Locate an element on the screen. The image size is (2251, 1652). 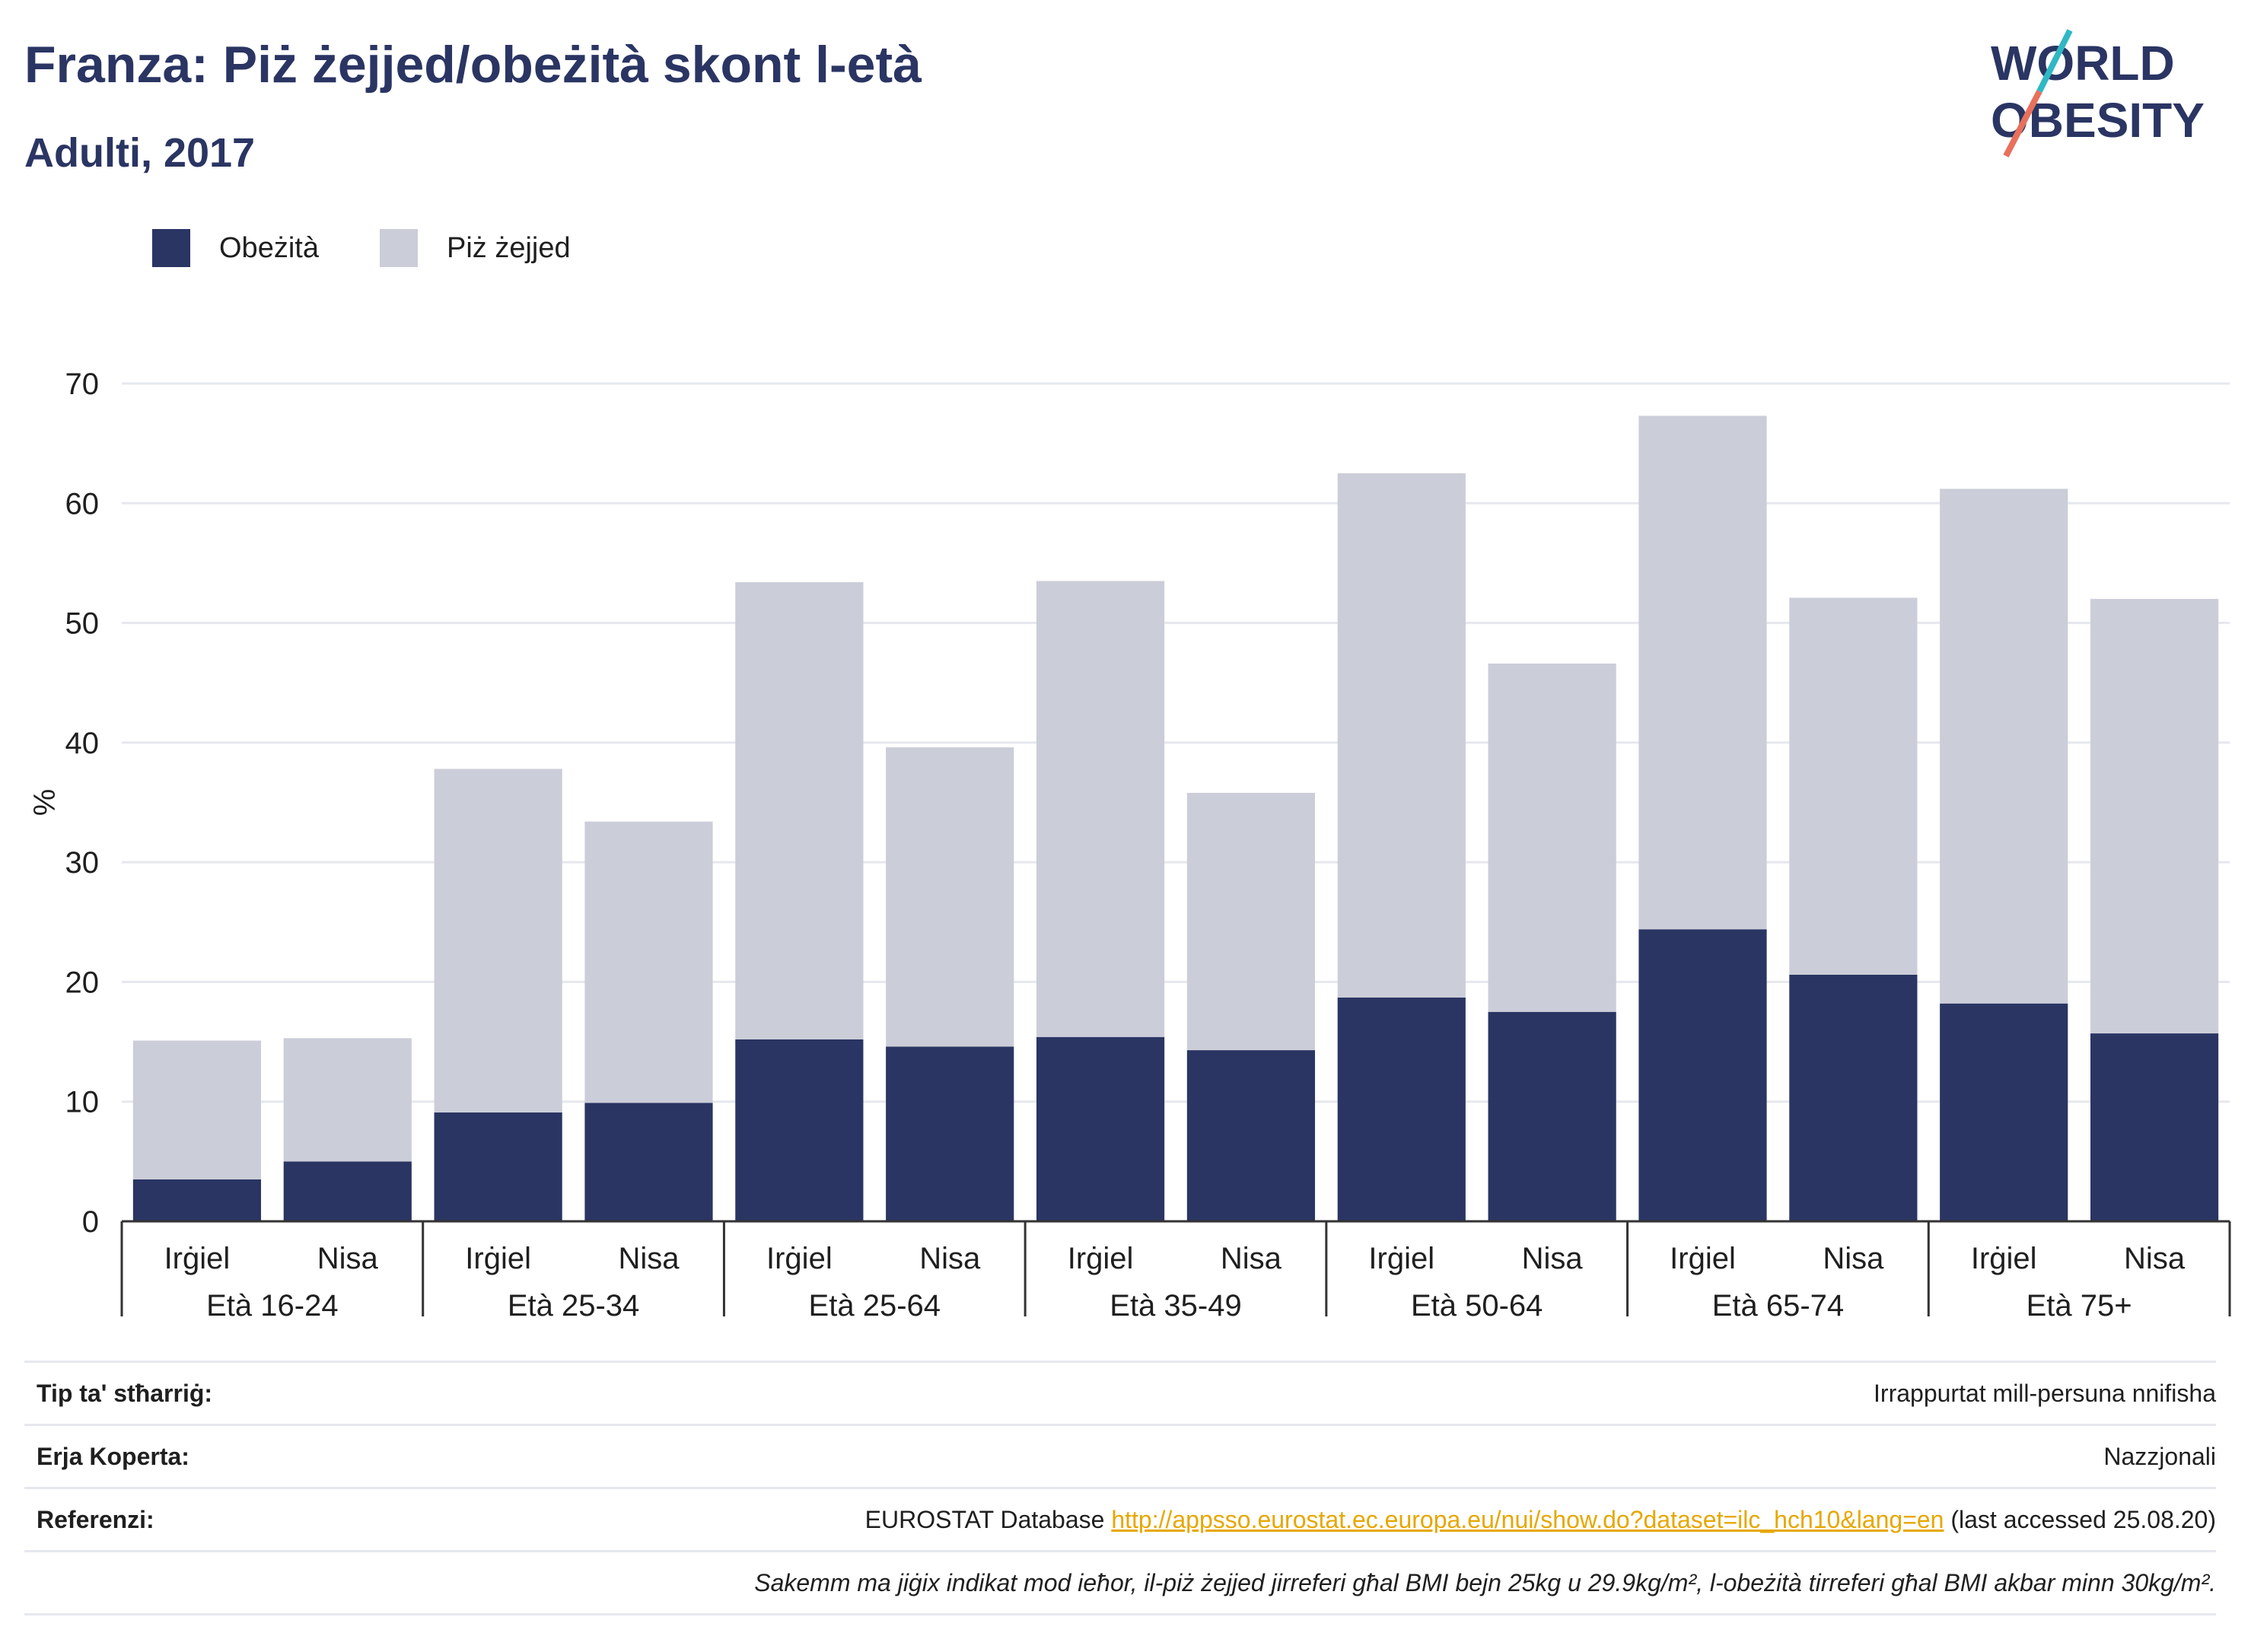
group-label: Età 65-74 is located at coordinates (1778, 1306).